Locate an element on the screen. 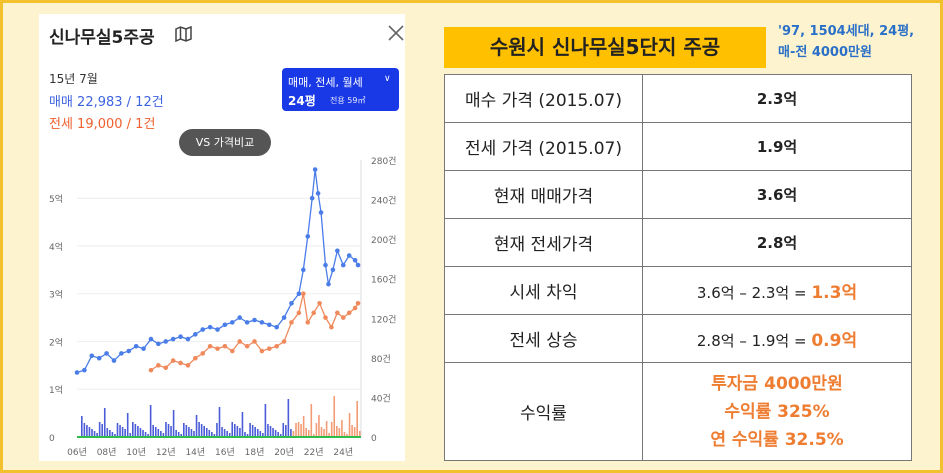 This screenshot has width=943, height=473. jeonse-price-summary: 전세 19,000 / 1건 is located at coordinates (102, 124).